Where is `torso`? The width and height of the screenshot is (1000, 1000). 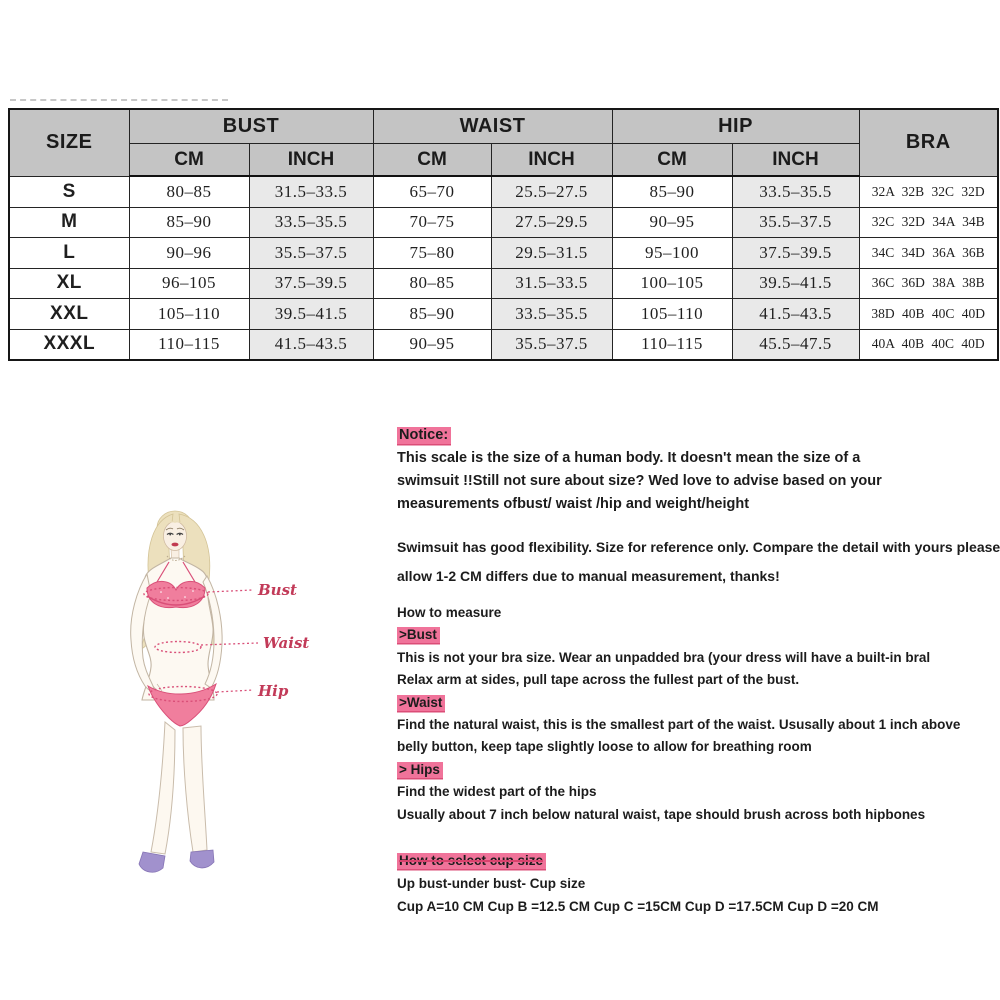
torso is located at coordinates (178, 629).